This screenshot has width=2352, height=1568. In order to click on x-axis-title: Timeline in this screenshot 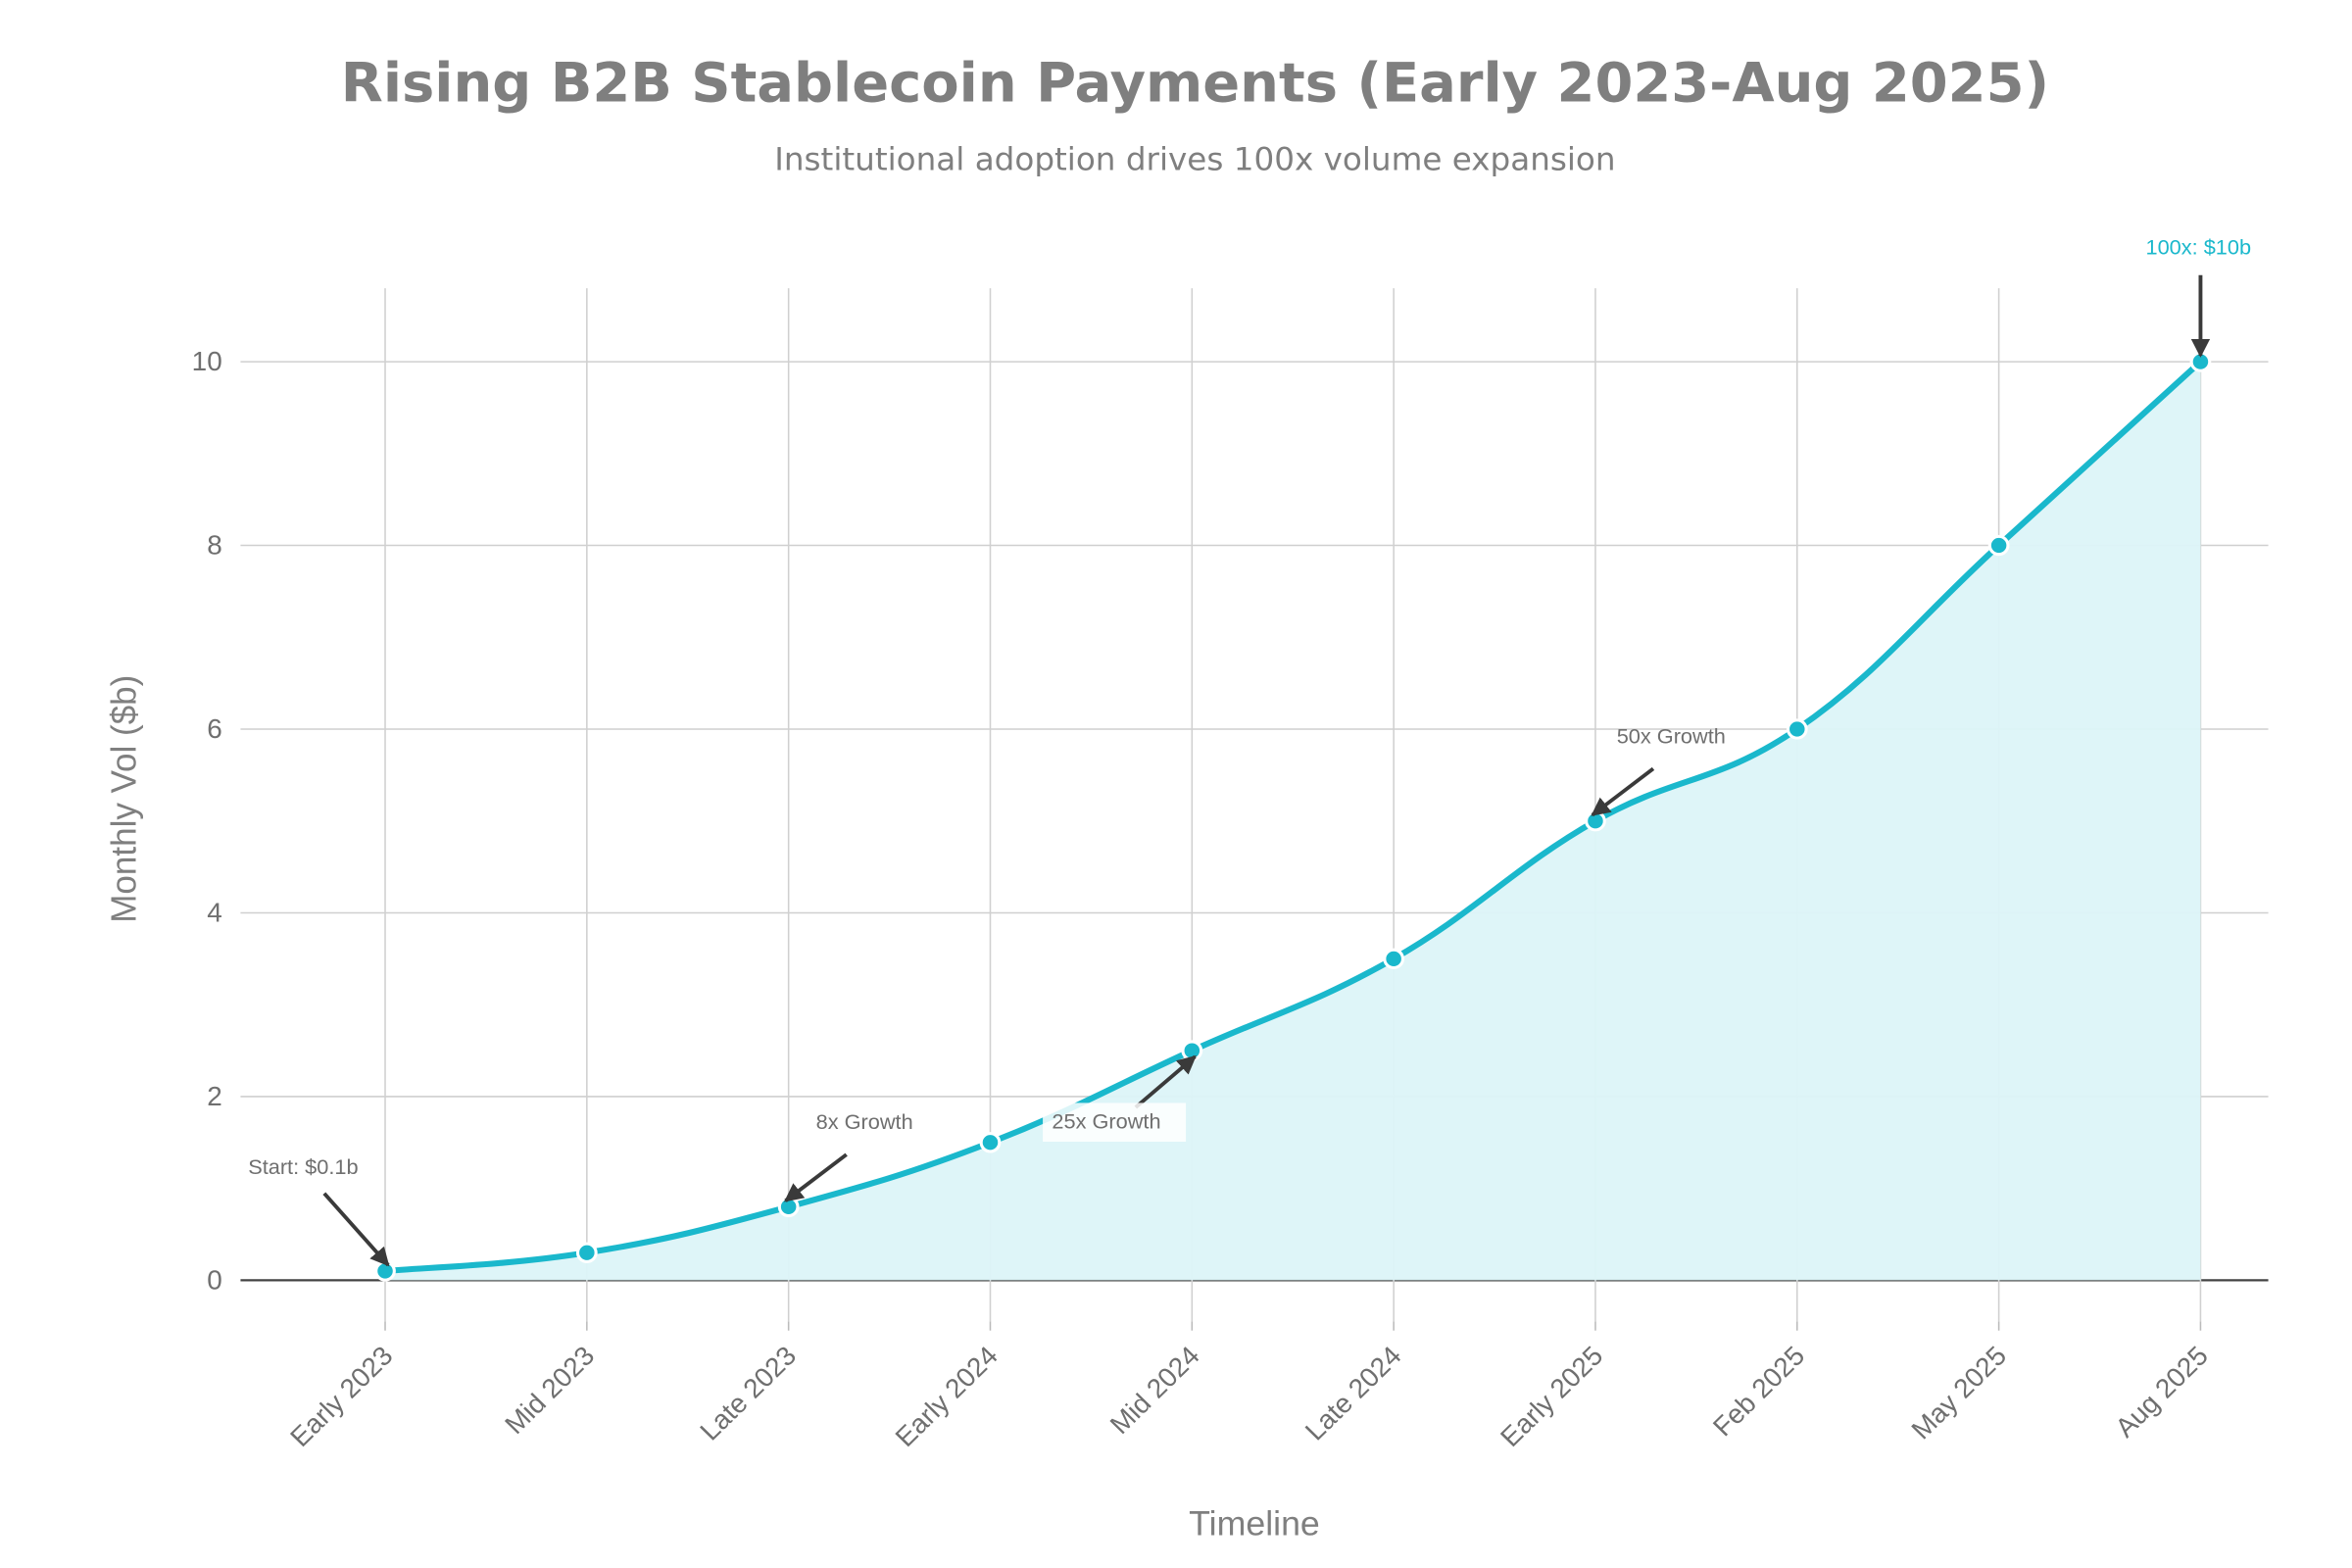, I will do `click(1254, 1524)`.